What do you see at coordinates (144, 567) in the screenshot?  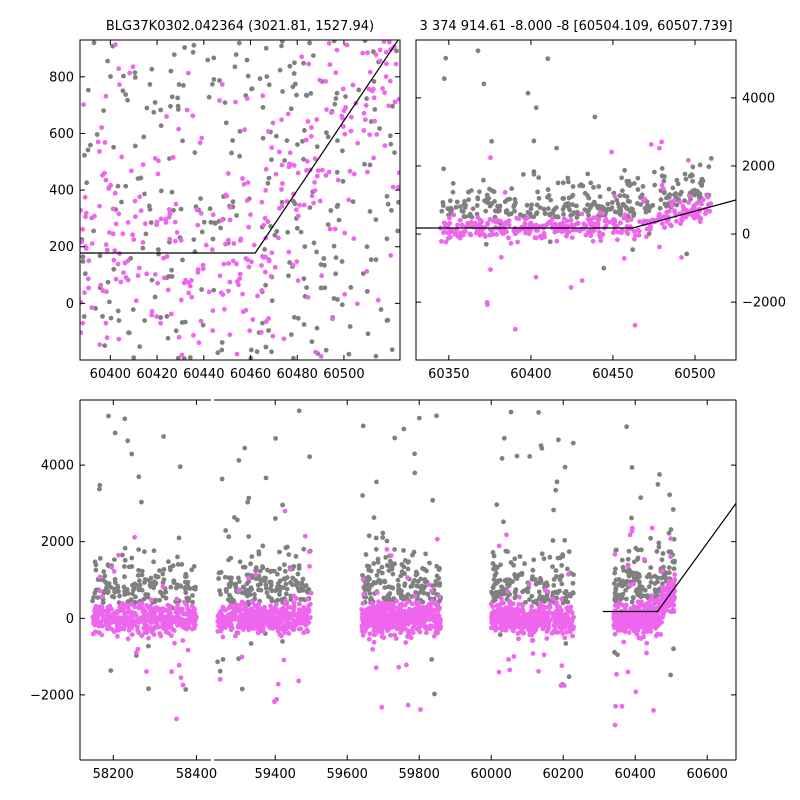 I see `bottom-left-points` at bounding box center [144, 567].